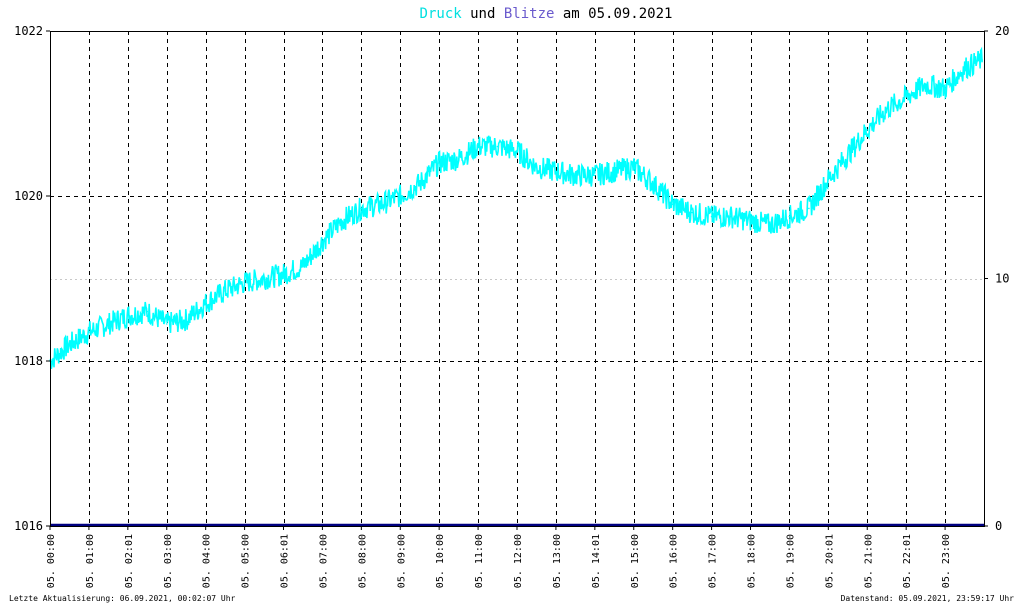  Describe the element at coordinates (928, 598) in the screenshot. I see `footer-data-status: Datenstand: 05.09.2021, 23:59:17 Uhr` at that location.